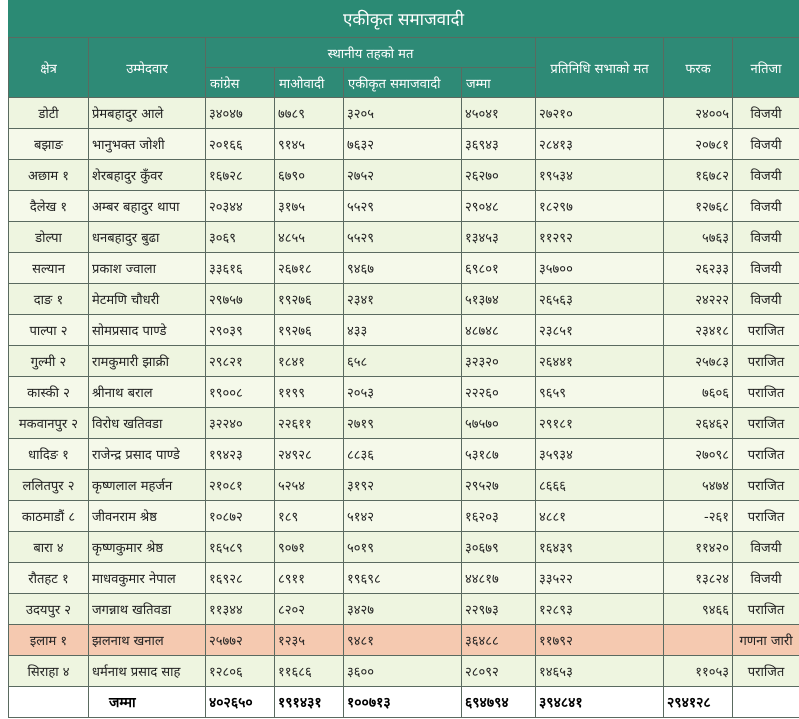  Describe the element at coordinates (147, 702) in the screenshot. I see `totals-label: जम्मा` at that location.